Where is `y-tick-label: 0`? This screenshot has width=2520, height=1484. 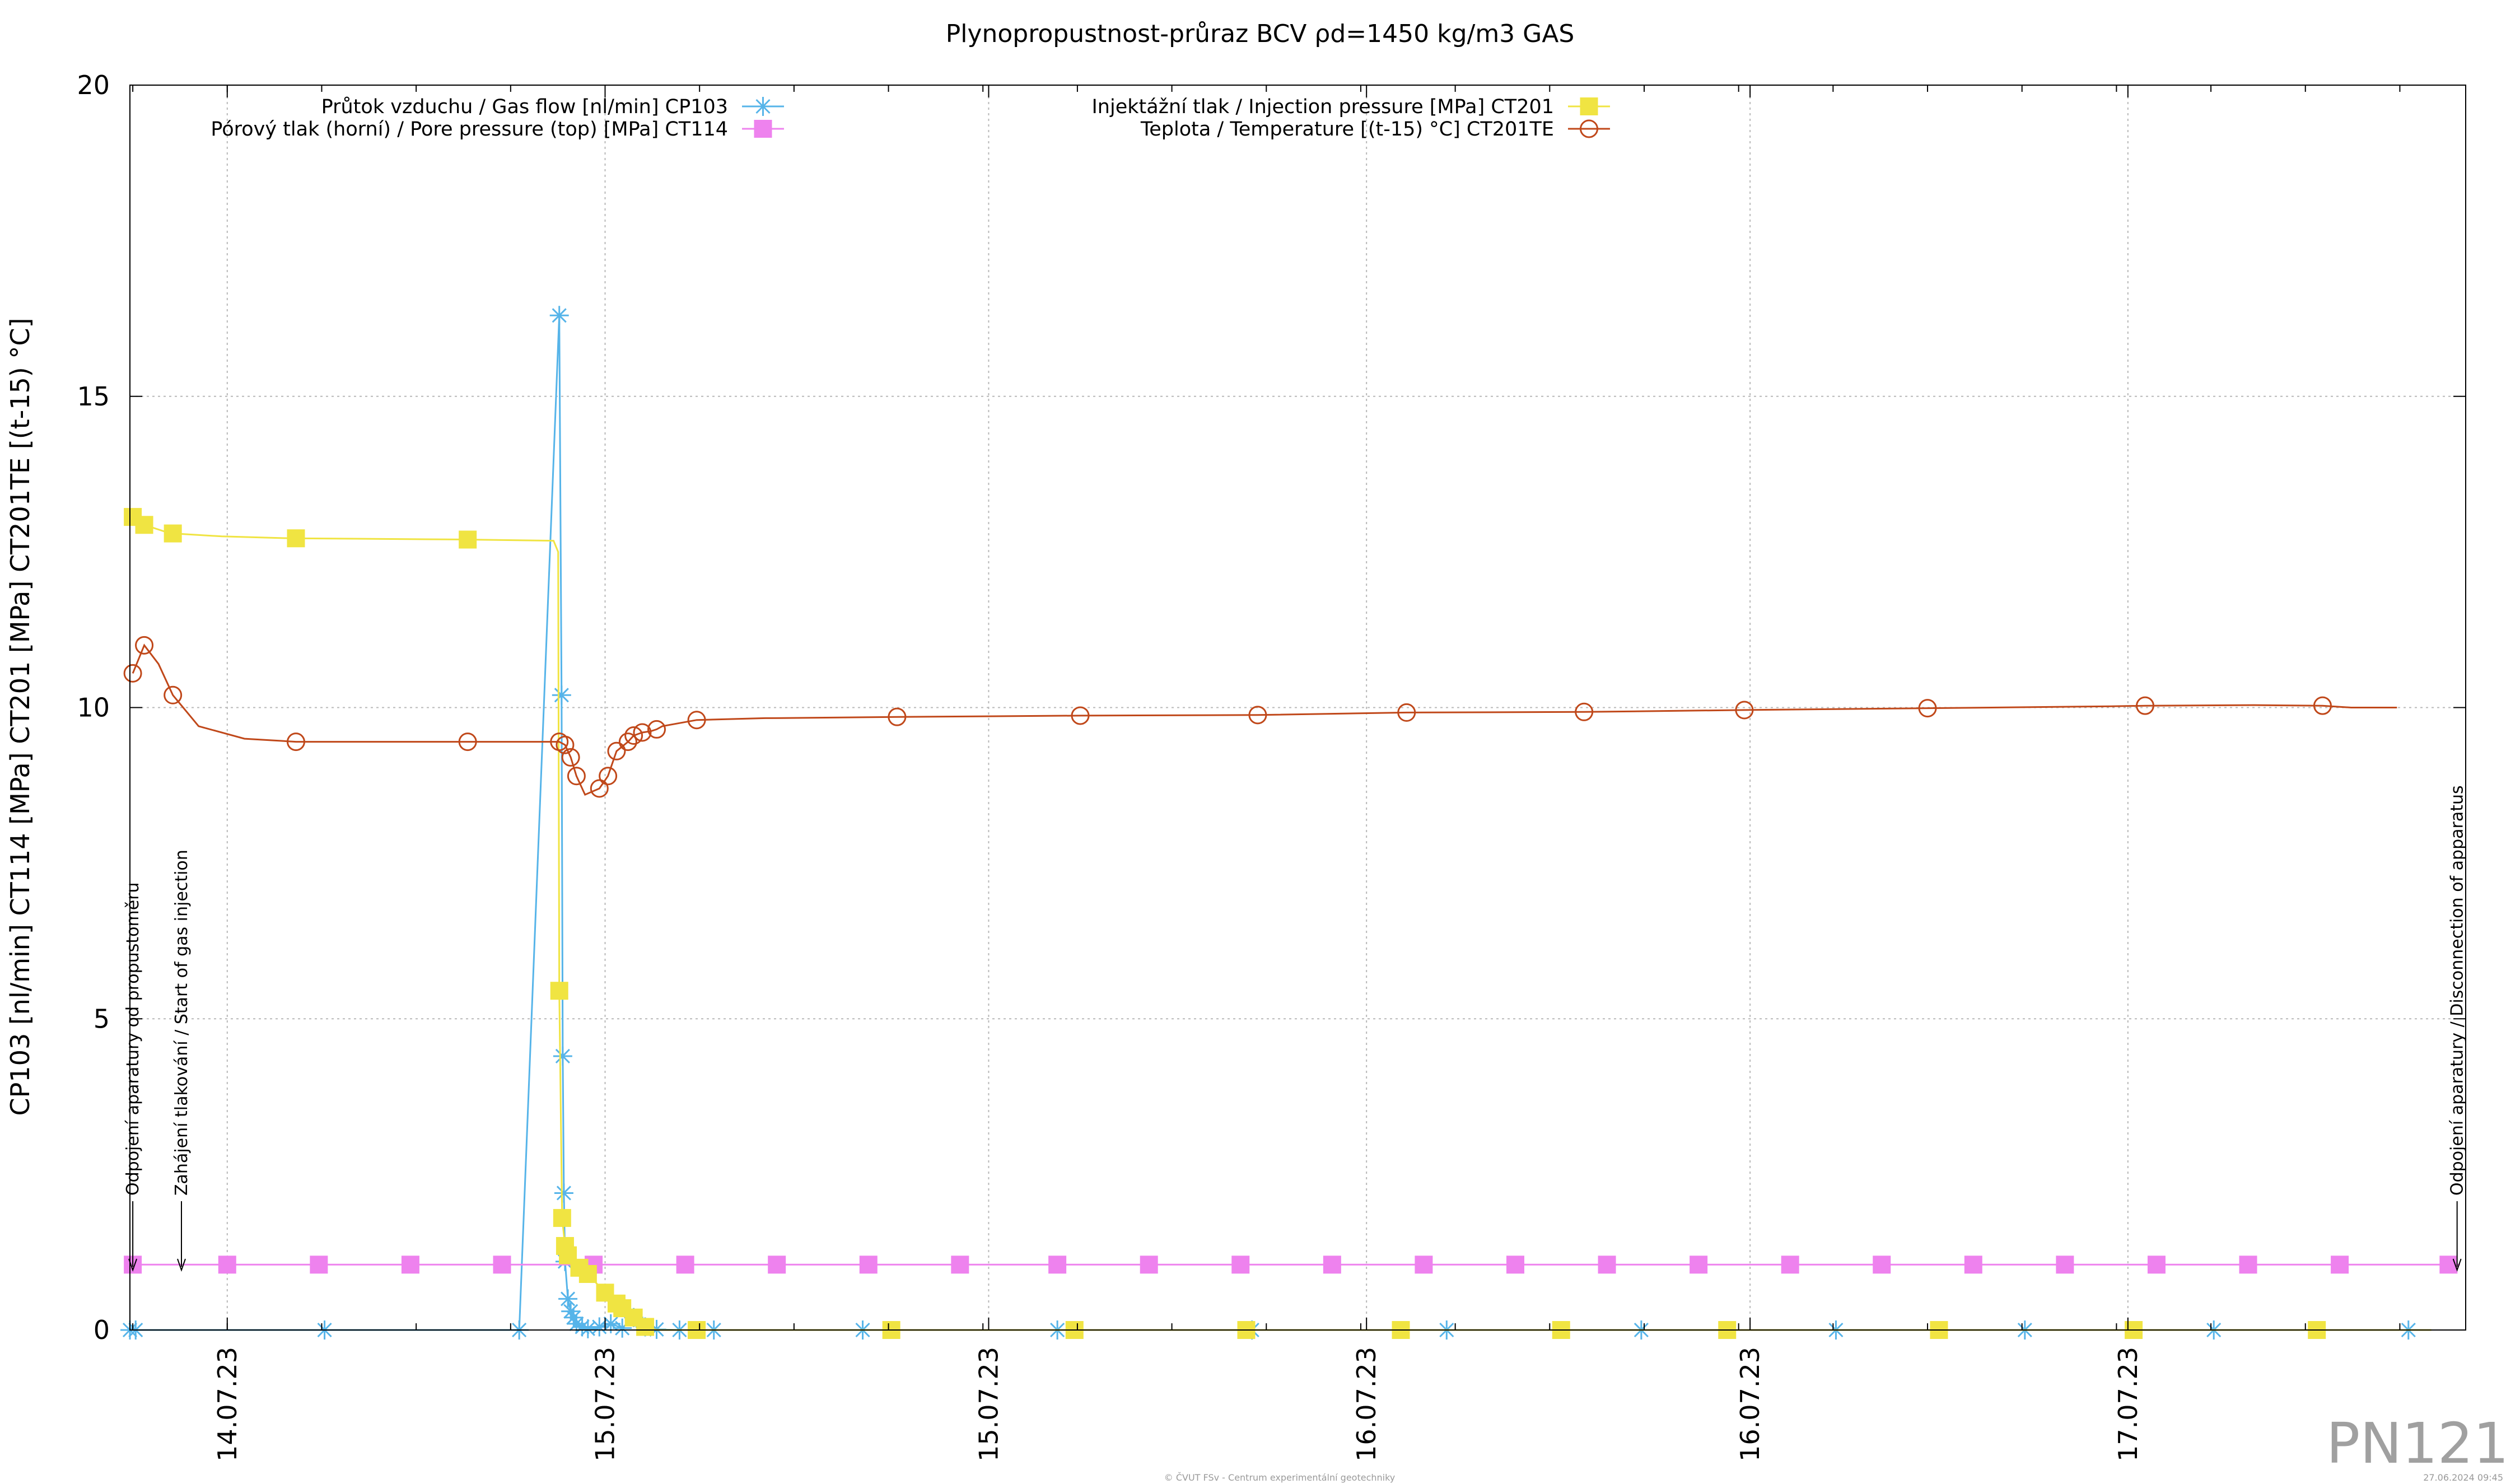 y-tick-label: 0 is located at coordinates (102, 1330).